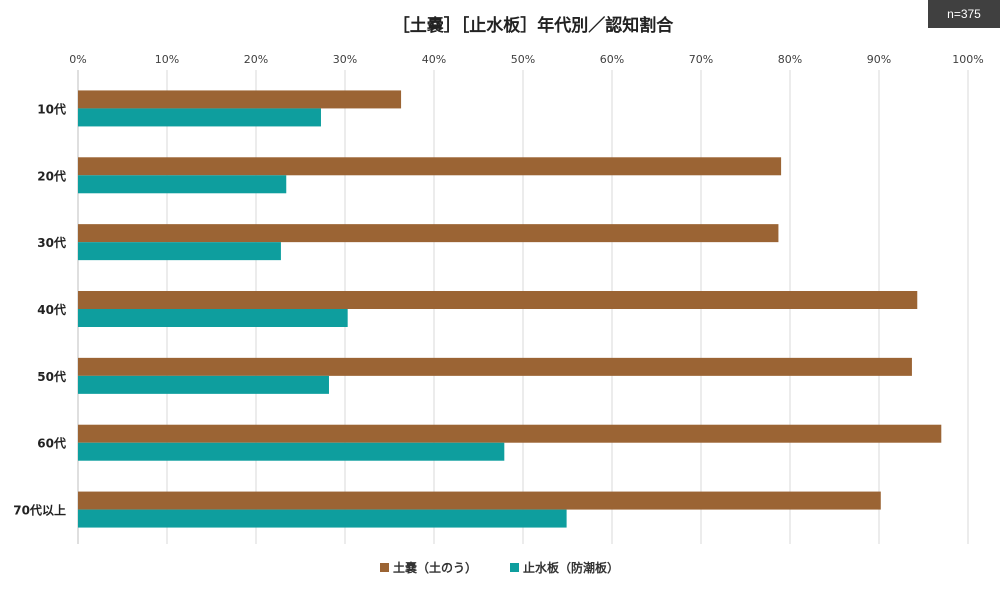 The width and height of the screenshot is (1000, 591). I want to click on x-tick-label: 50%, so click(523, 59).